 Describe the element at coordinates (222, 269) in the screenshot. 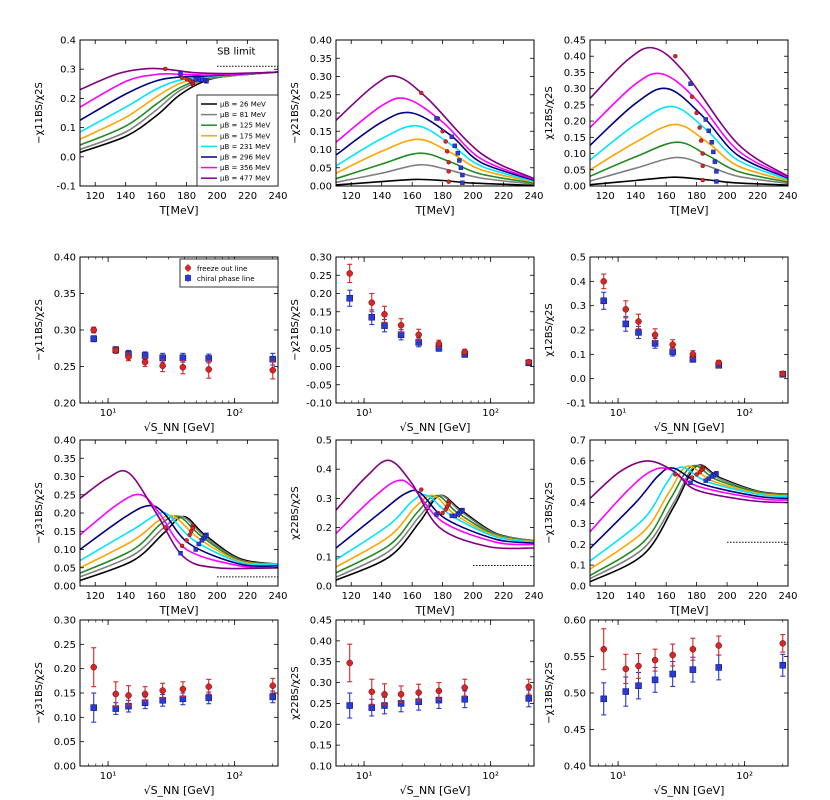

I see `legend-label: freeze out line` at that location.